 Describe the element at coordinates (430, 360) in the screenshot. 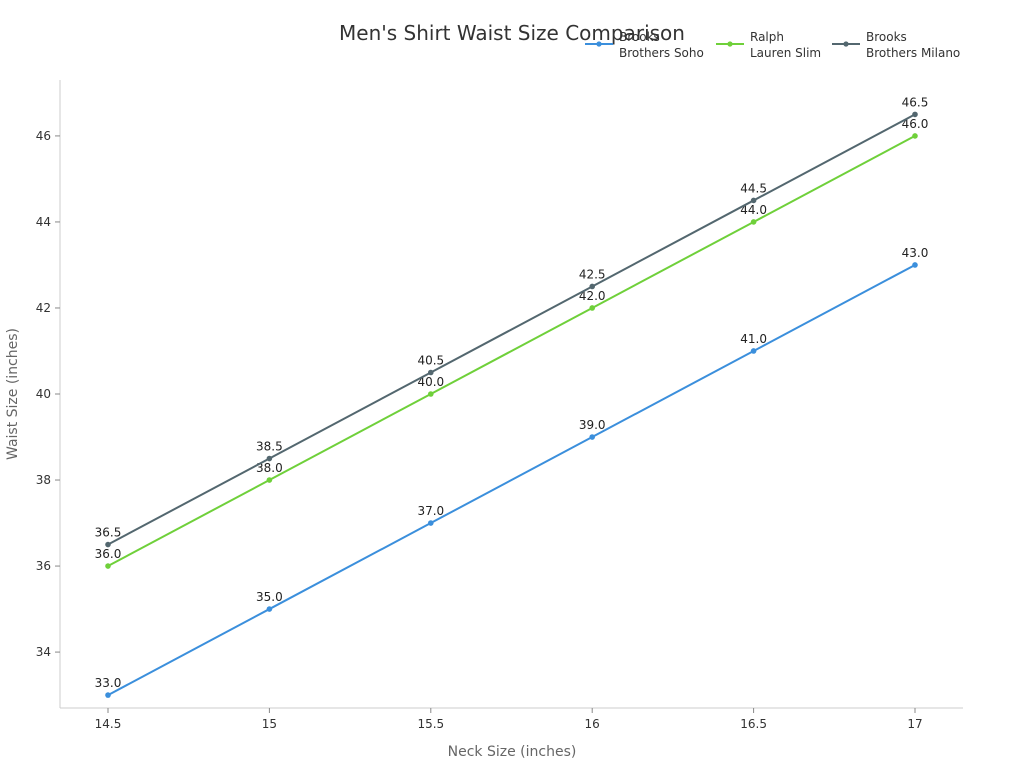

I see `data-label: 40.5` at that location.